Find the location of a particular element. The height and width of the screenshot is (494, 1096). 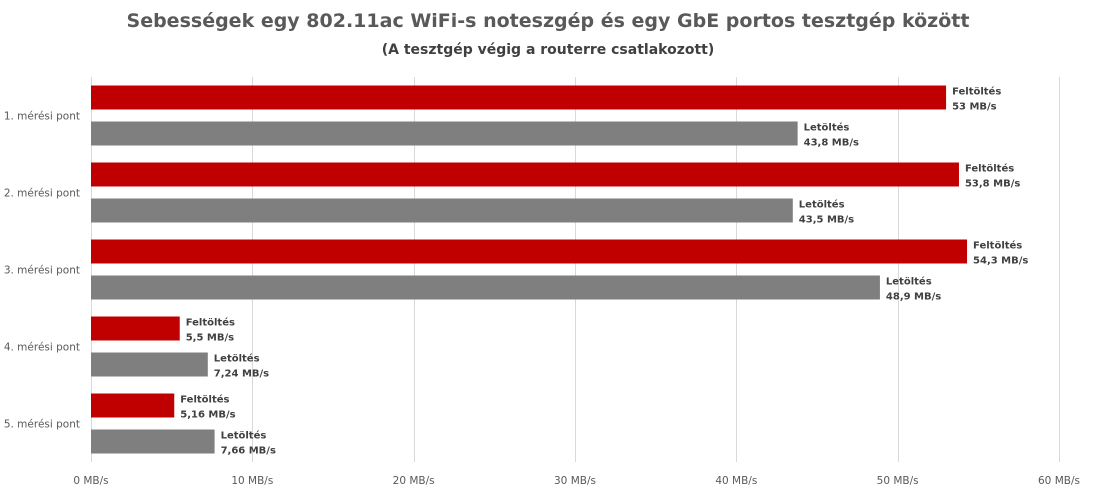

category-label: 3. mérési pont is located at coordinates (42, 271).